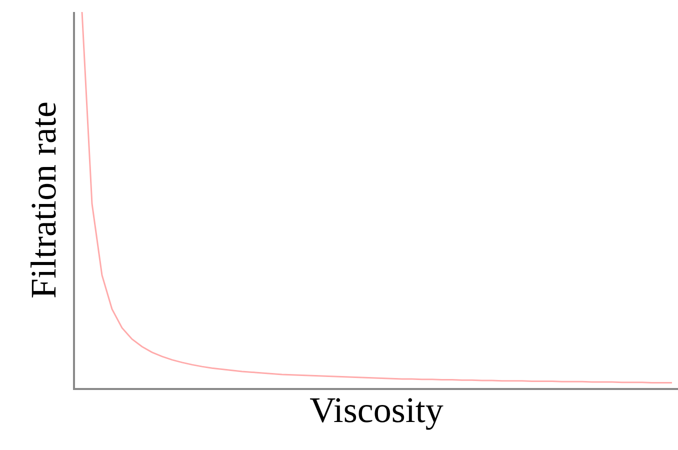 Image resolution: width=678 pixels, height=450 pixels. What do you see at coordinates (377, 410) in the screenshot?
I see `x-axis-title: Viscosity` at bounding box center [377, 410].